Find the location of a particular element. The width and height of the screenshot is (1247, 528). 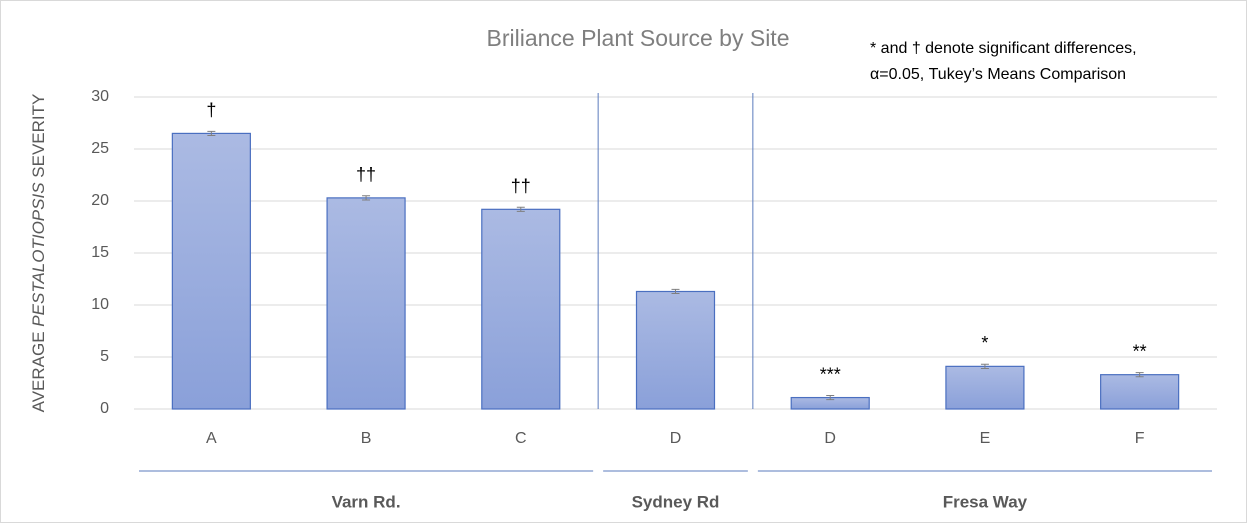

x-tick-label: F is located at coordinates (1140, 438).